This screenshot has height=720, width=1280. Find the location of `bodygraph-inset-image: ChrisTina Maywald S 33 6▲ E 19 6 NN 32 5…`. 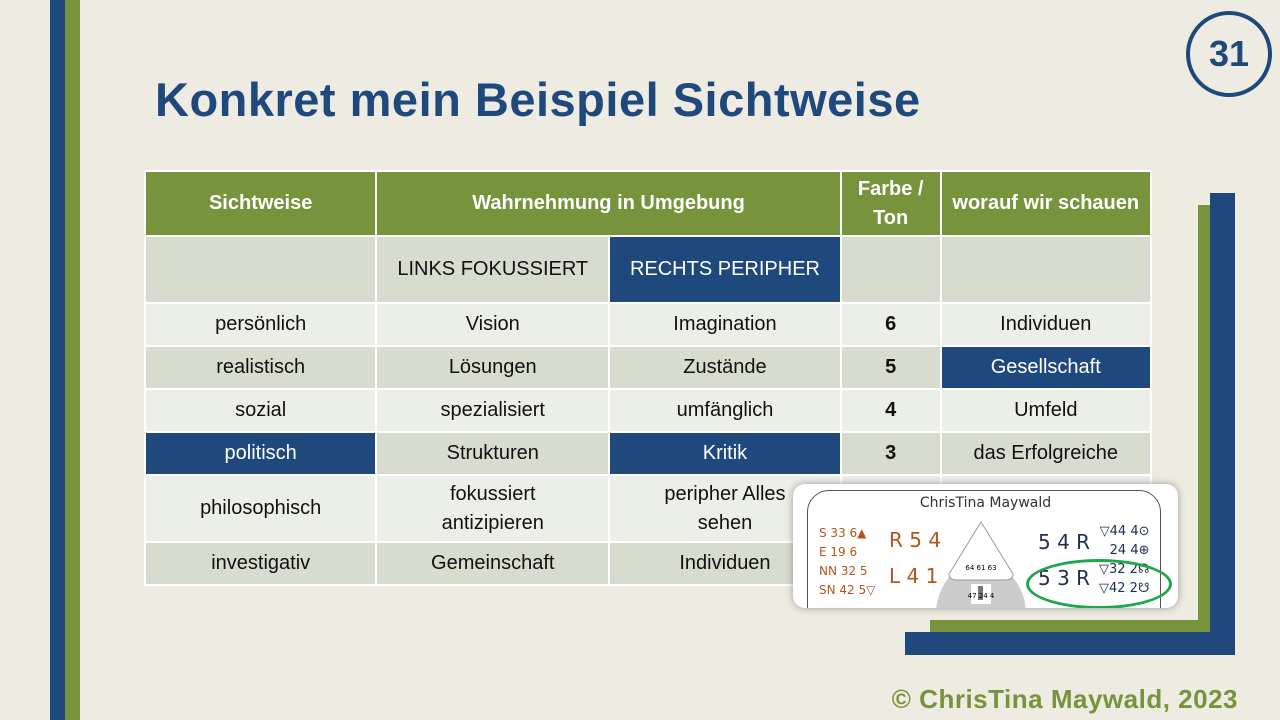

bodygraph-inset-image: ChrisTina Maywald S 33 6▲ E 19 6 NN 32 5… is located at coordinates (985, 546).